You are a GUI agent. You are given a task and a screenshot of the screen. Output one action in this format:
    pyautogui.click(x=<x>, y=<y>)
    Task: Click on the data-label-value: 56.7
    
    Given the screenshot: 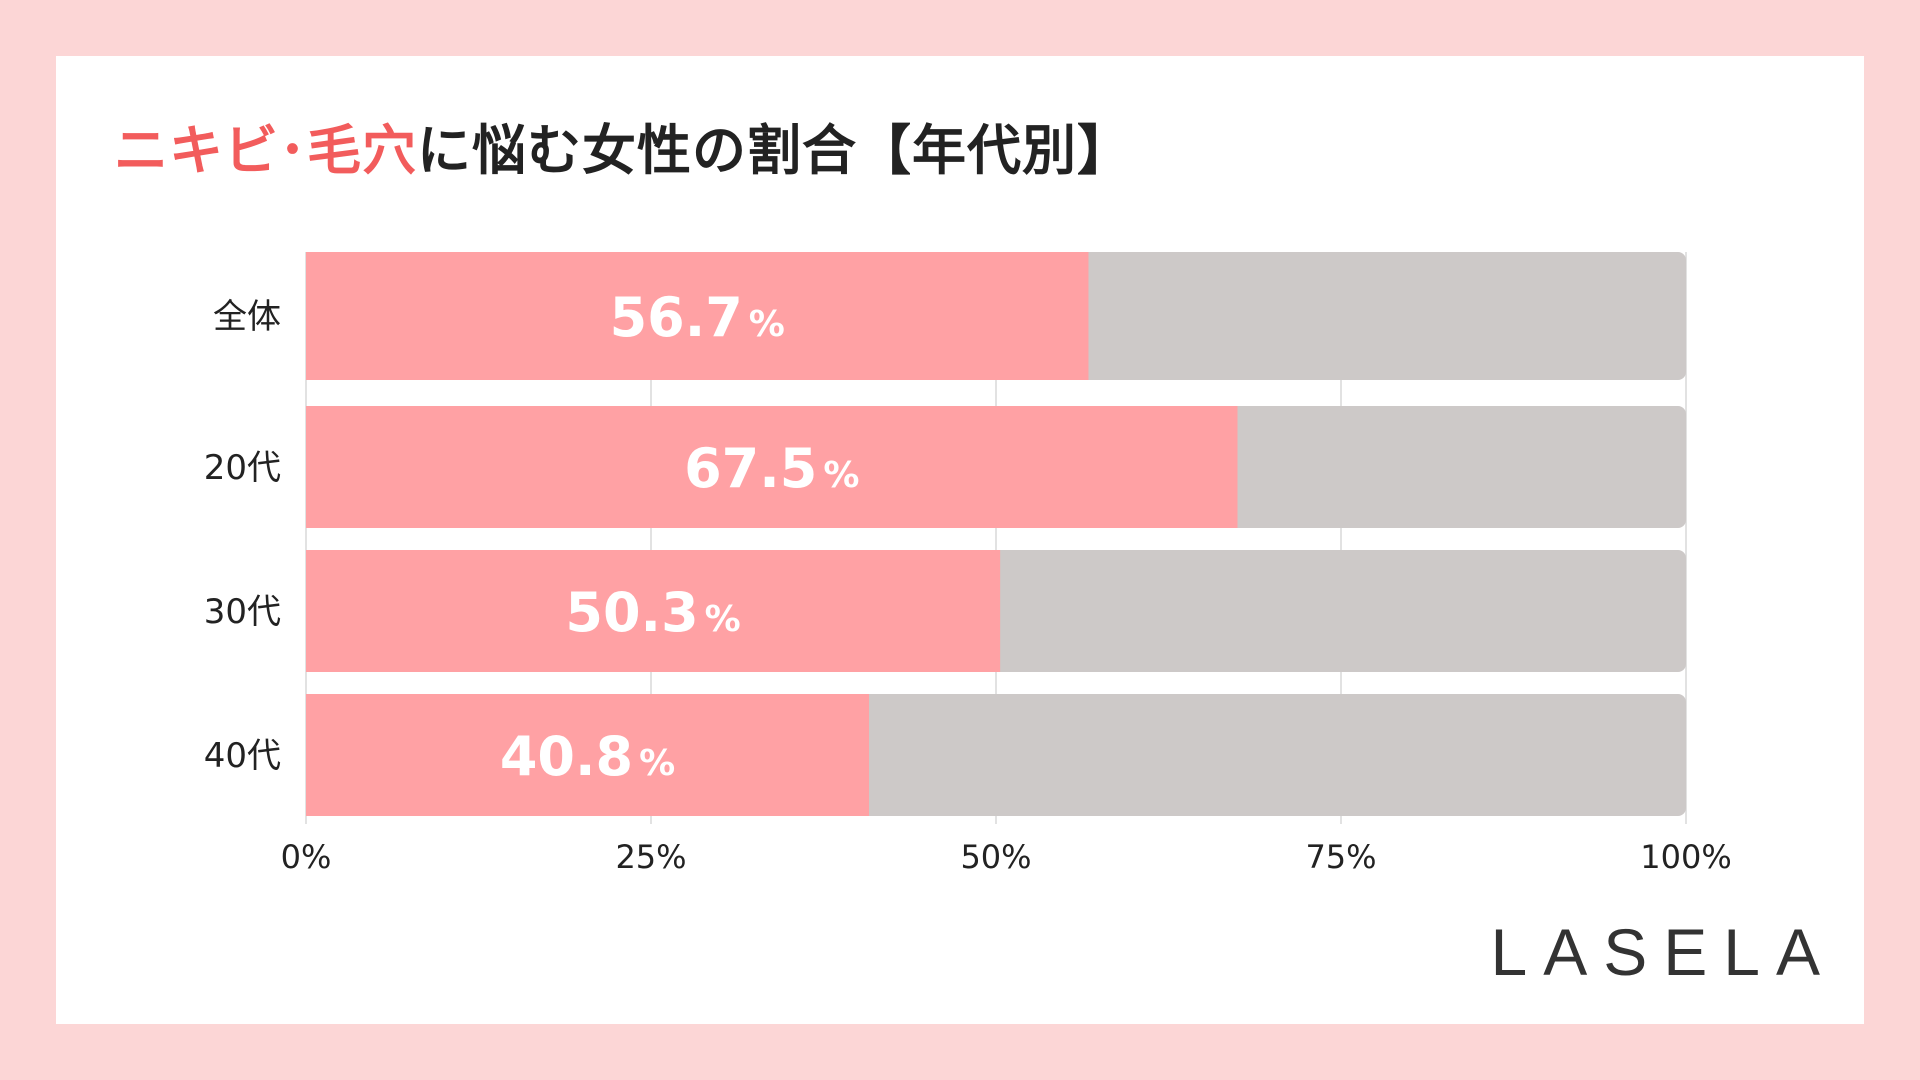 What is the action you would take?
    pyautogui.click(x=676, y=317)
    